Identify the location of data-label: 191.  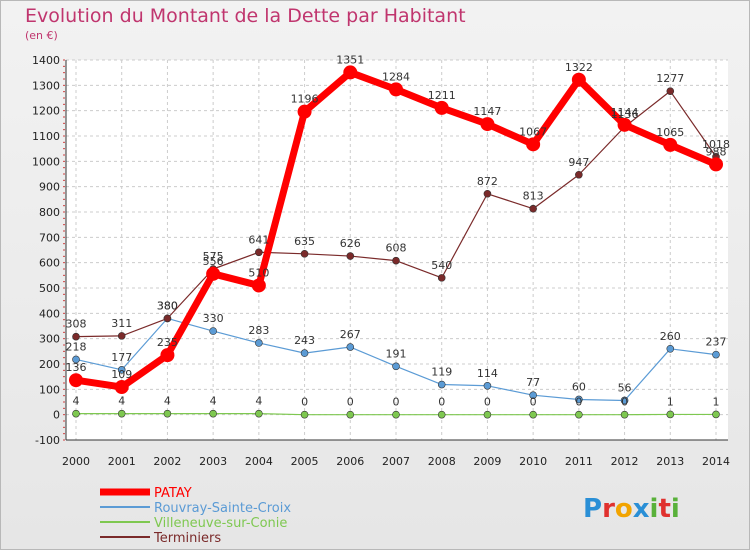
(396, 353).